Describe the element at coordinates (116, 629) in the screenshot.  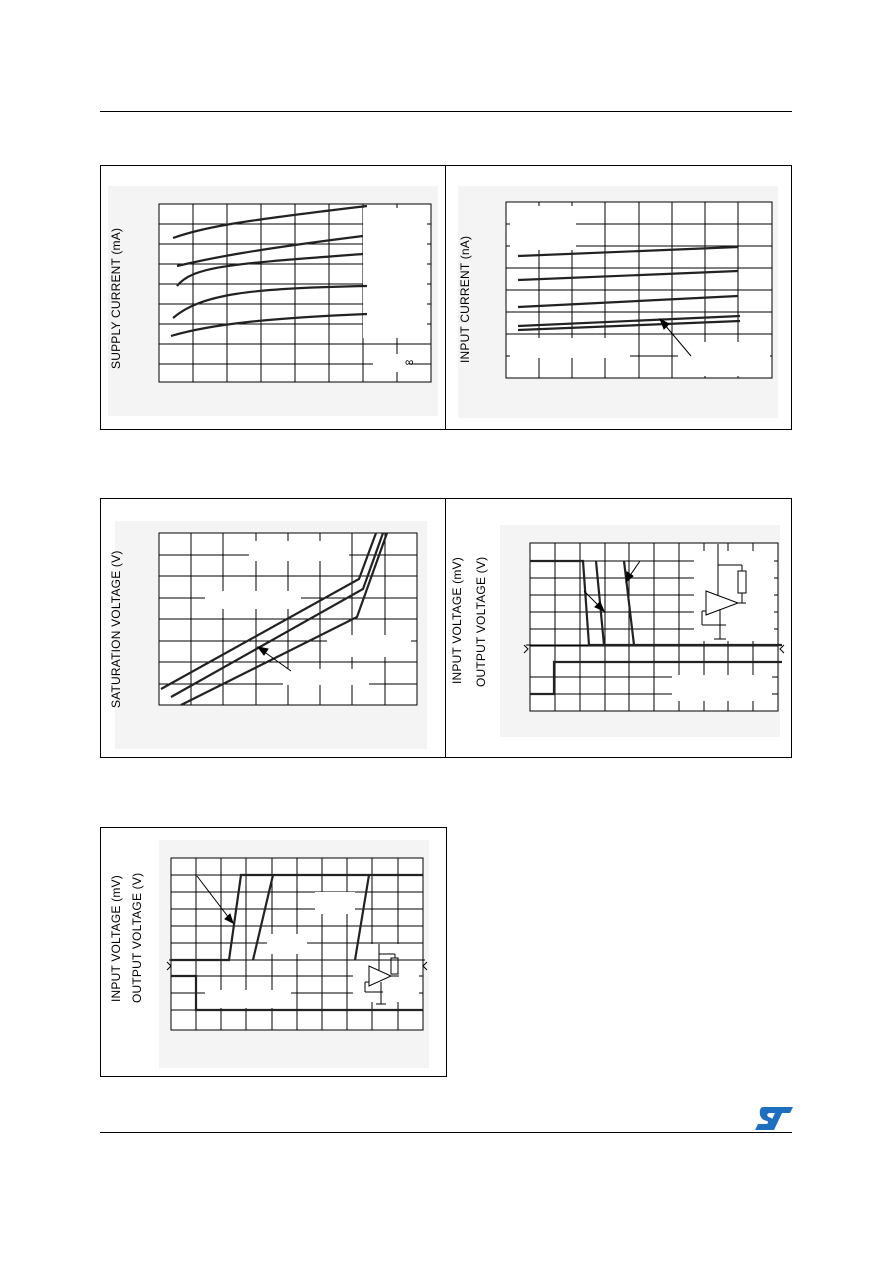
I see `saturation-voltage-ylabel: SATURATION VOLTAGE (V)` at that location.